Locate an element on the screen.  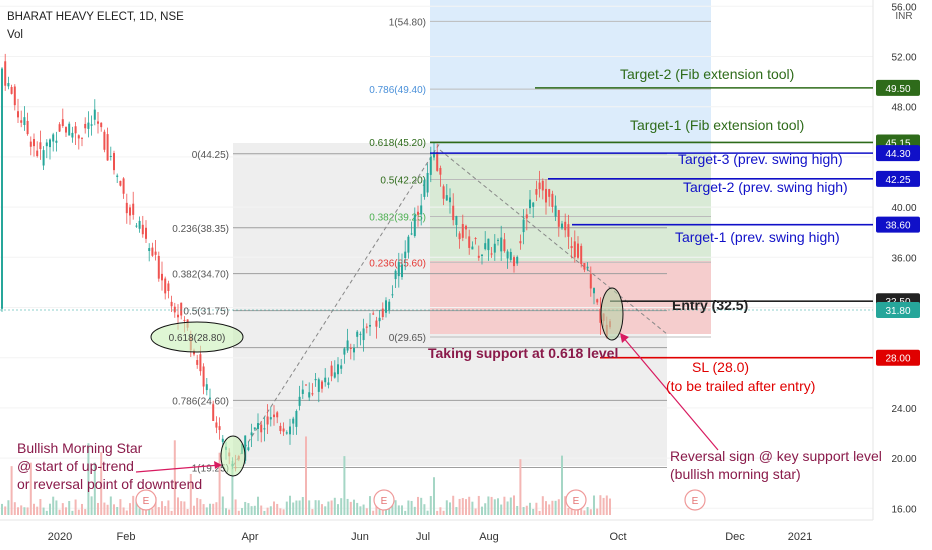
price-tag is located at coordinates (898, 224).